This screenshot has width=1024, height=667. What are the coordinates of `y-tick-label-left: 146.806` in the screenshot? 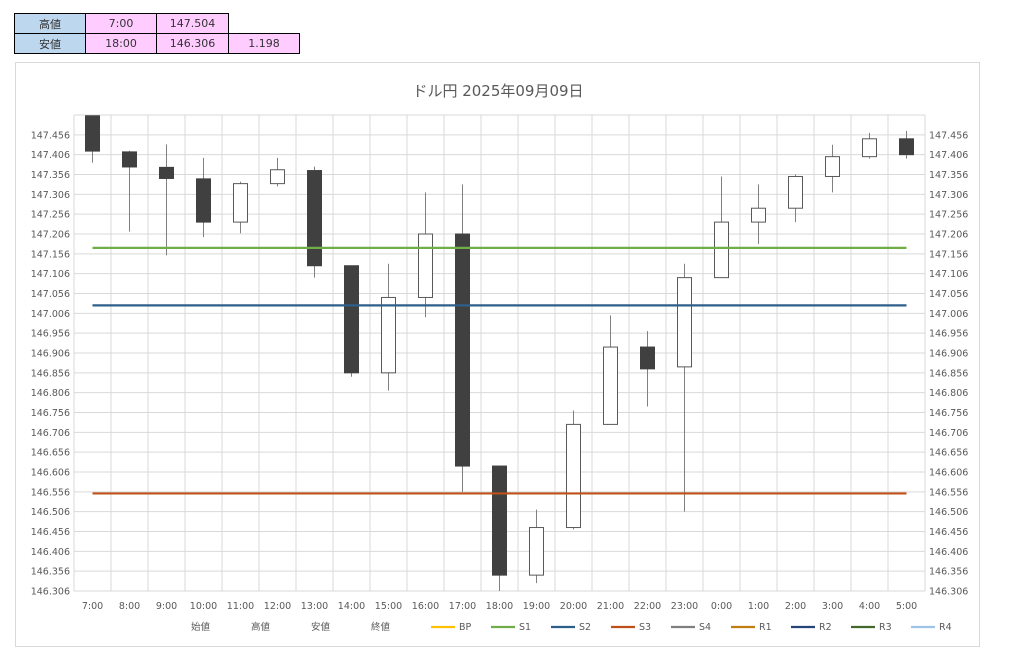 It's located at (50, 393).